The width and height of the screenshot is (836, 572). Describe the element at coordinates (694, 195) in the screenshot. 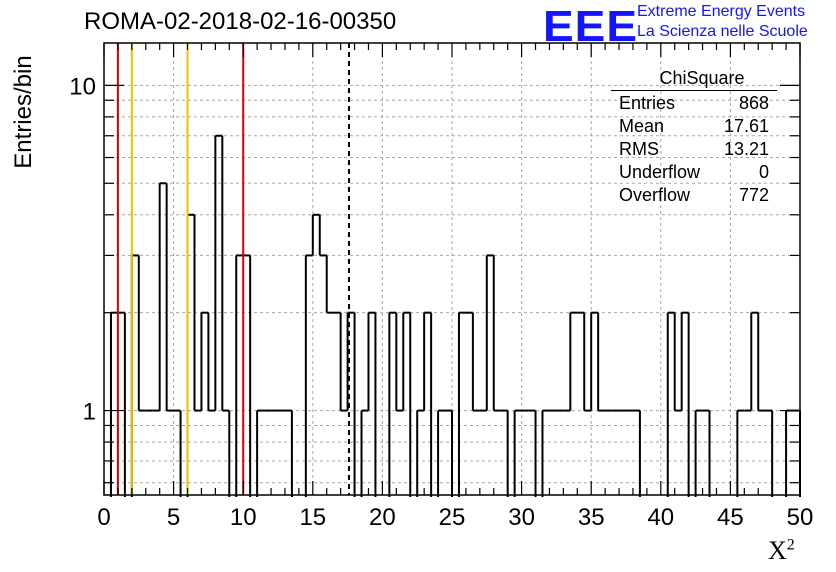

I see `stats-row-overflow: Overflow 772` at that location.